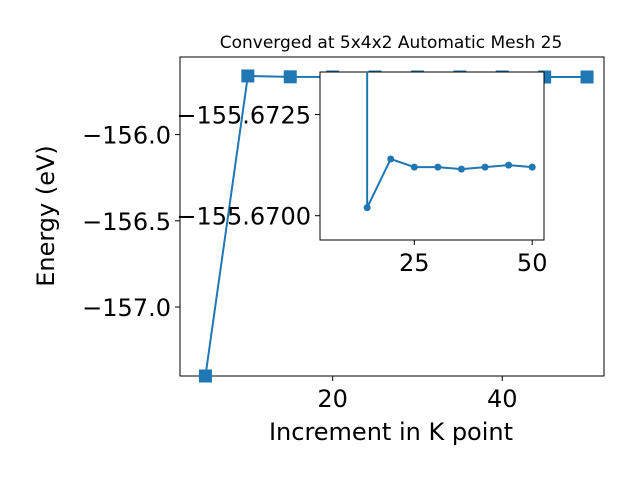 The width and height of the screenshot is (640, 480). Describe the element at coordinates (243, 116) in the screenshot. I see `y-tick-label: −155.6725` at that location.